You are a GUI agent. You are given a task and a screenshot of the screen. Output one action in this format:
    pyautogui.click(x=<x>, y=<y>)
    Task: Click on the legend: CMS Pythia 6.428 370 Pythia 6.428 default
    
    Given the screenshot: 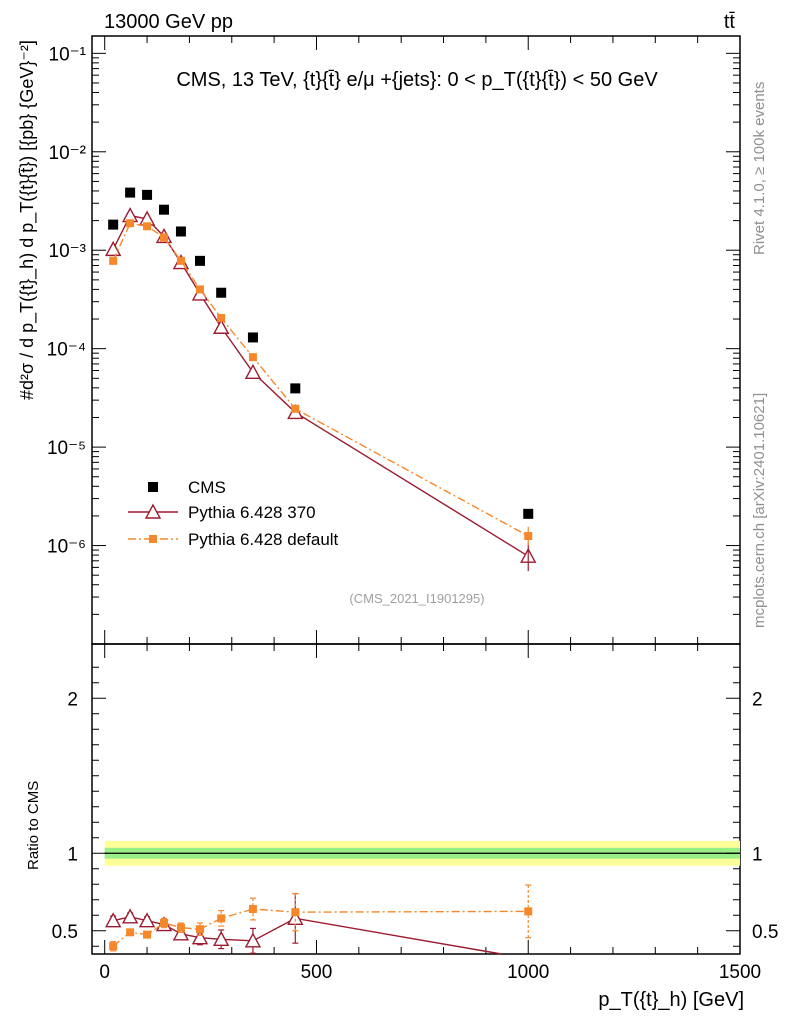 What is the action you would take?
    pyautogui.click(x=233, y=513)
    